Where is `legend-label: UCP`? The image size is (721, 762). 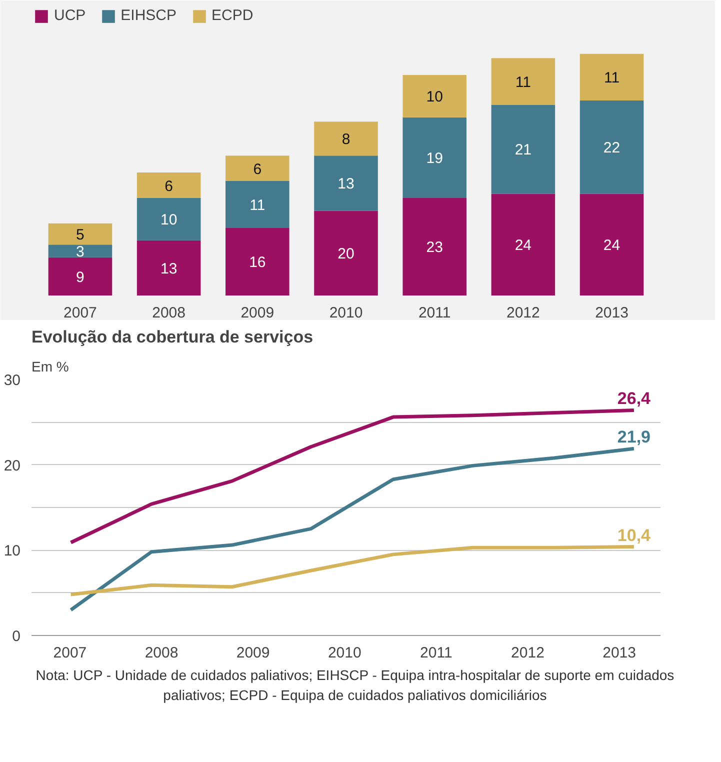
legend-label: UCP is located at coordinates (70, 15).